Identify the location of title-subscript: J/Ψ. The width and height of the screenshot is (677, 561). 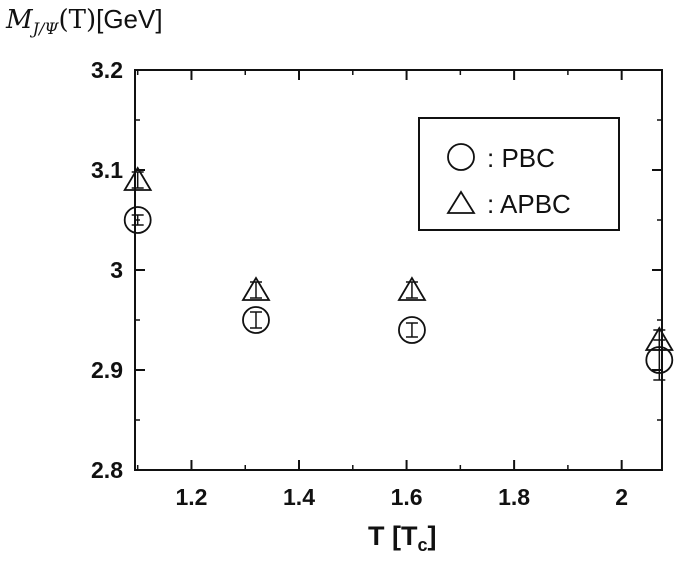
(45, 28).